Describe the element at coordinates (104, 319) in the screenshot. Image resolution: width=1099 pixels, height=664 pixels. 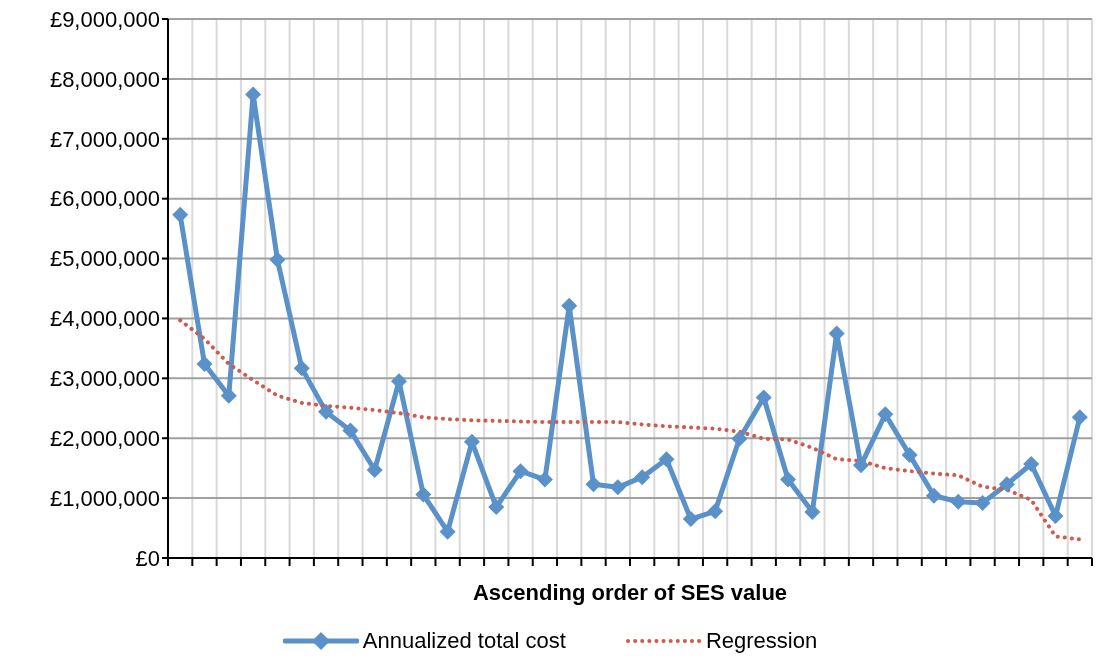
I see `y-tick-label: £4,000,000` at that location.